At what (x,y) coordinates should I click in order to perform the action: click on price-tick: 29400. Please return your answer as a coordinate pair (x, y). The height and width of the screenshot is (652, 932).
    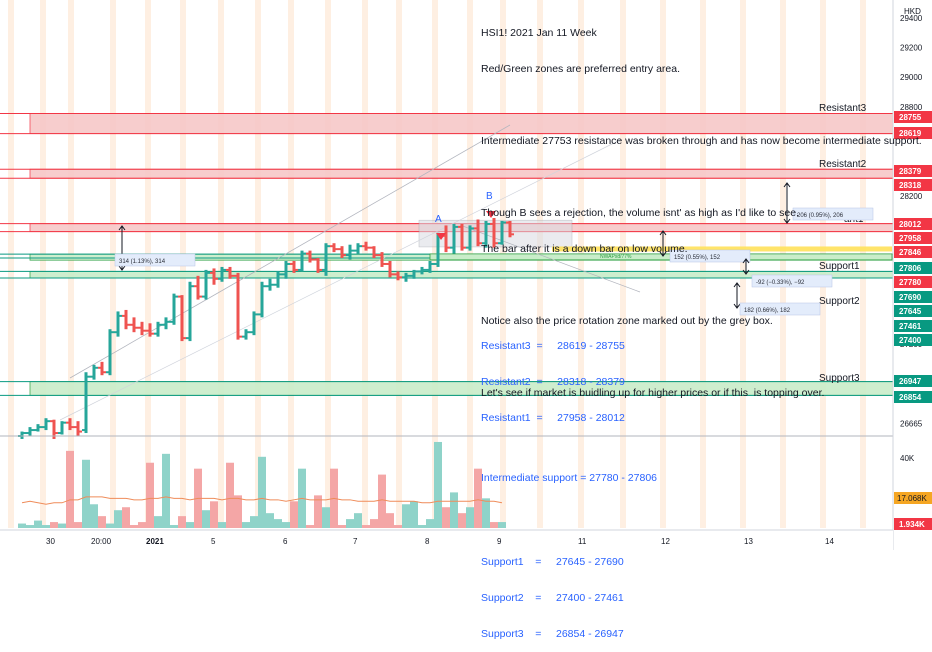
    Looking at the image, I should click on (911, 18).